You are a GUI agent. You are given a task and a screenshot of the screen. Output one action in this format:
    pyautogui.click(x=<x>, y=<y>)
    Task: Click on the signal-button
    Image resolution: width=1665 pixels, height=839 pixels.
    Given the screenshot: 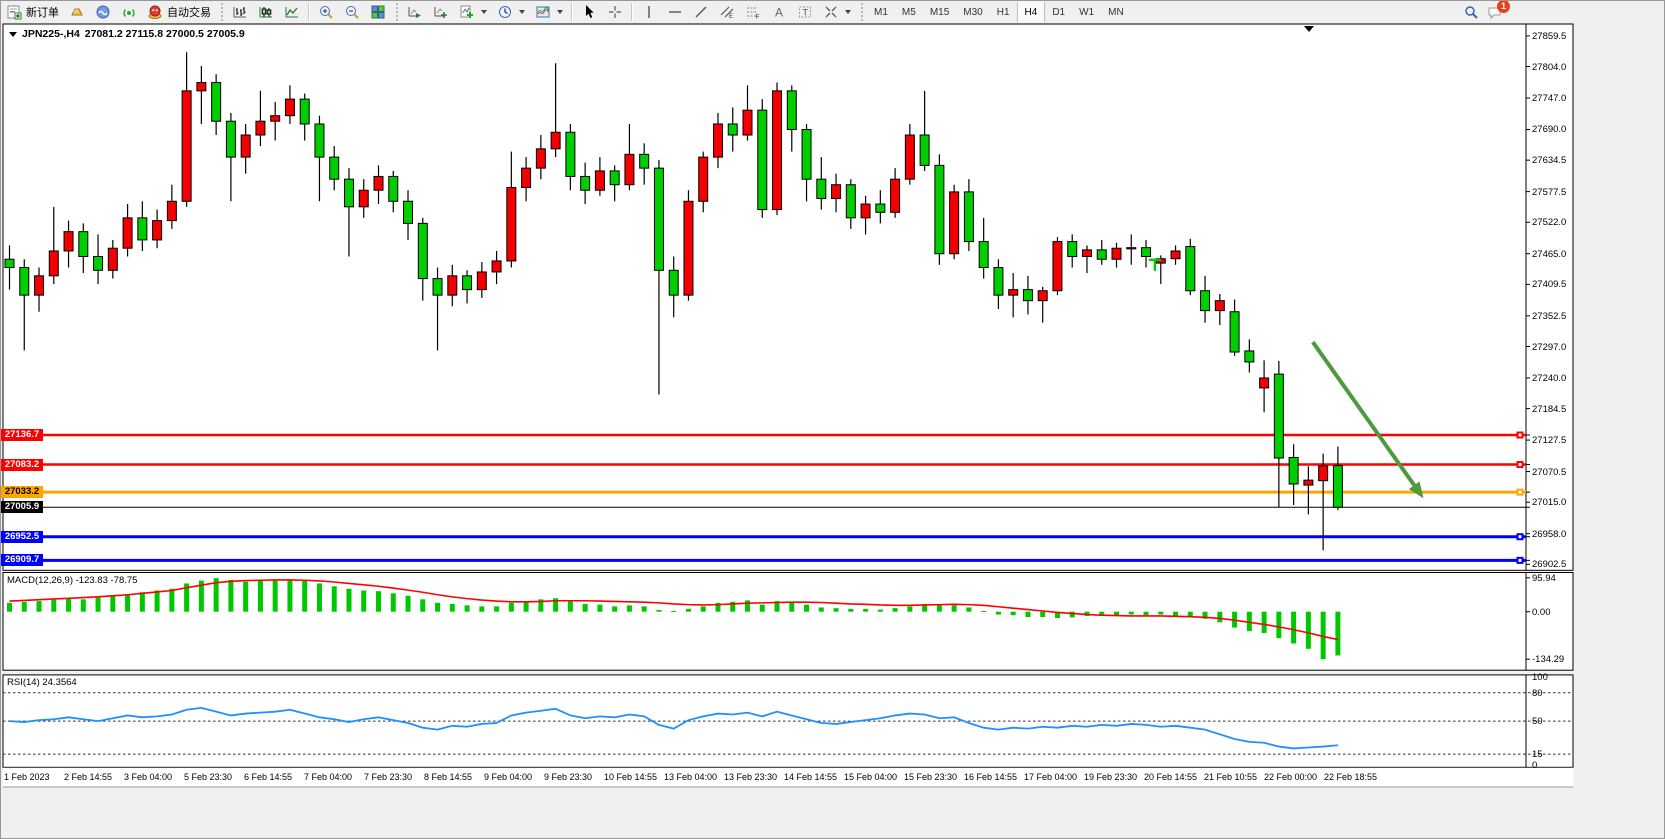 What is the action you would take?
    pyautogui.click(x=129, y=12)
    